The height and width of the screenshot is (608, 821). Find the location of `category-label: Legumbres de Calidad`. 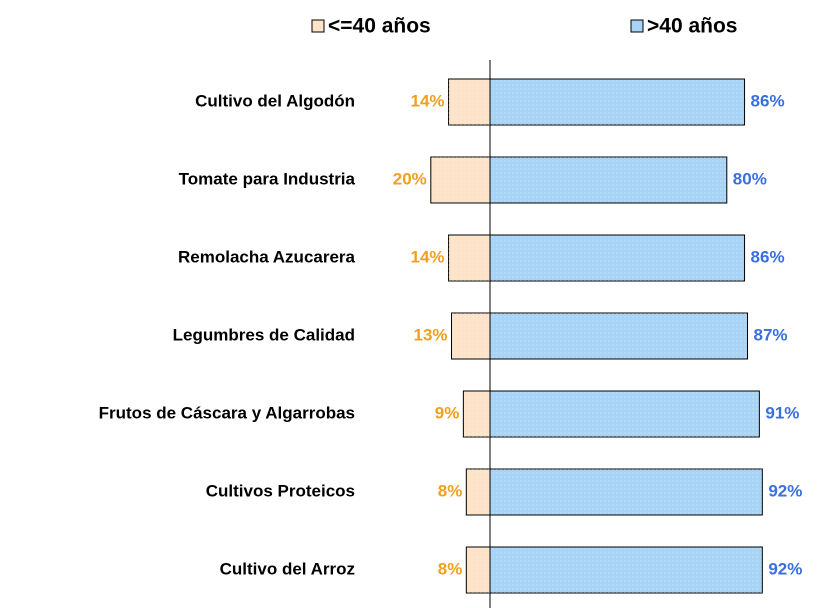

category-label: Legumbres de Calidad is located at coordinates (264, 334).